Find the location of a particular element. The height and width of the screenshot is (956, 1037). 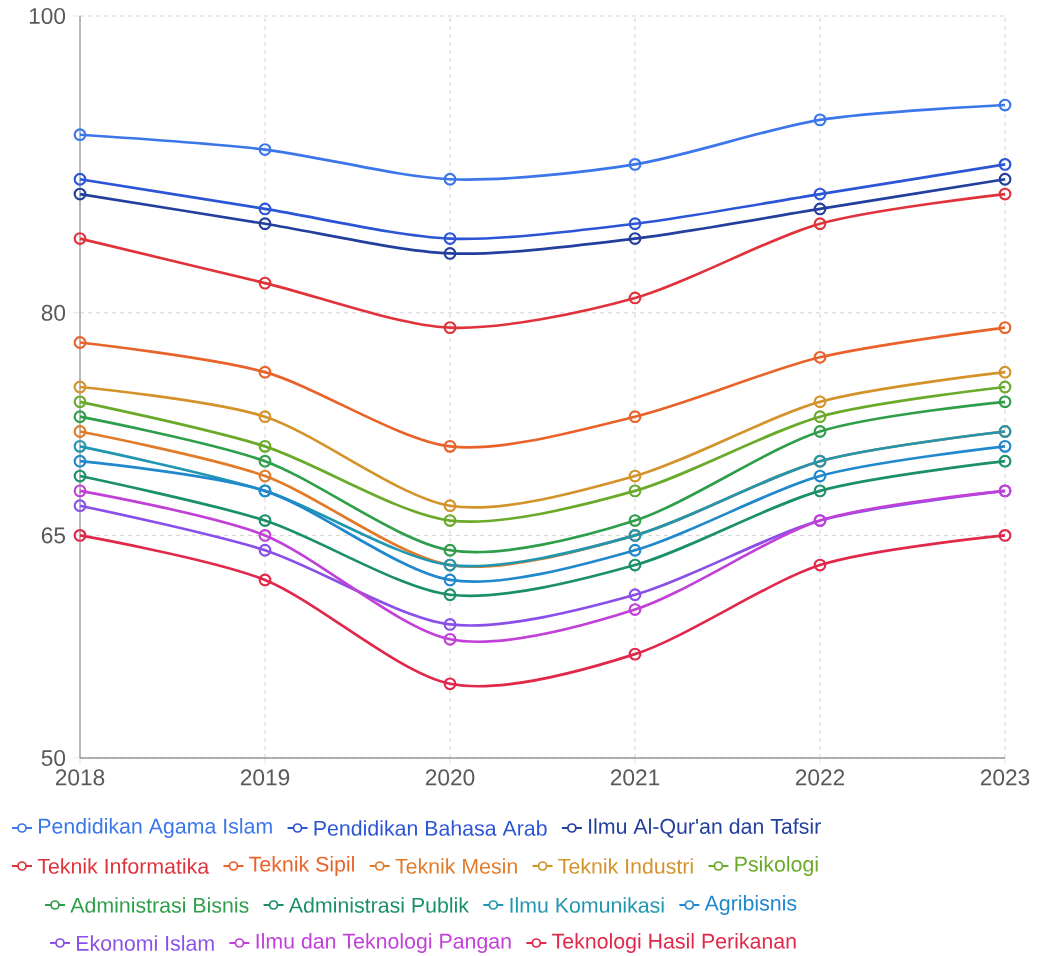

legend-label: Administrasi Bisnis is located at coordinates (159, 905).